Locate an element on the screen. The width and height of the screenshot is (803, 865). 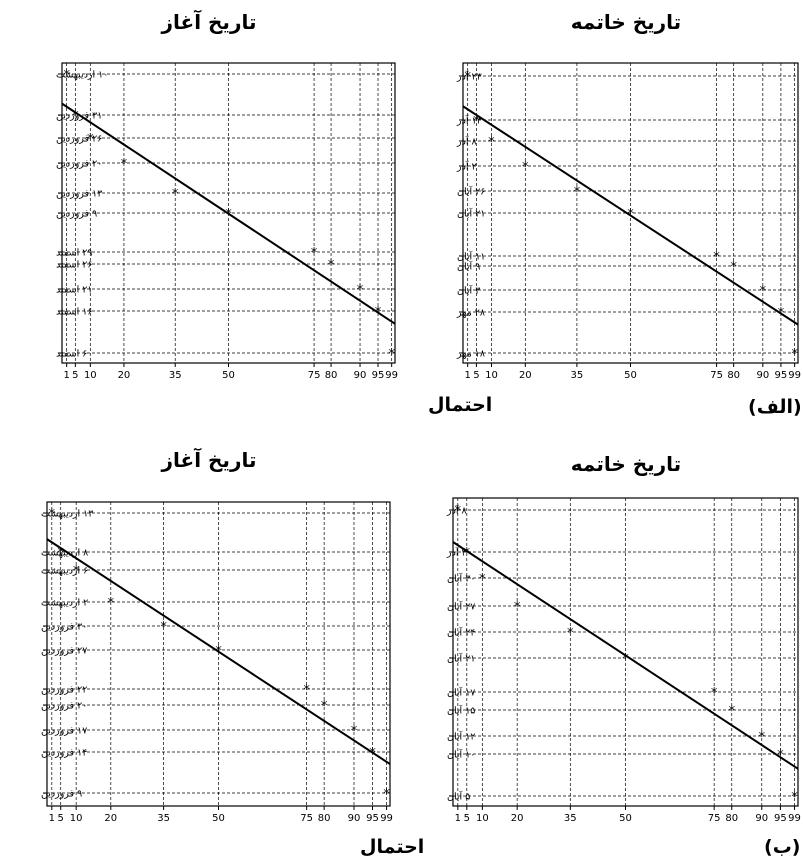
prob-caption-a: احتمال is located at coordinates (460, 405).